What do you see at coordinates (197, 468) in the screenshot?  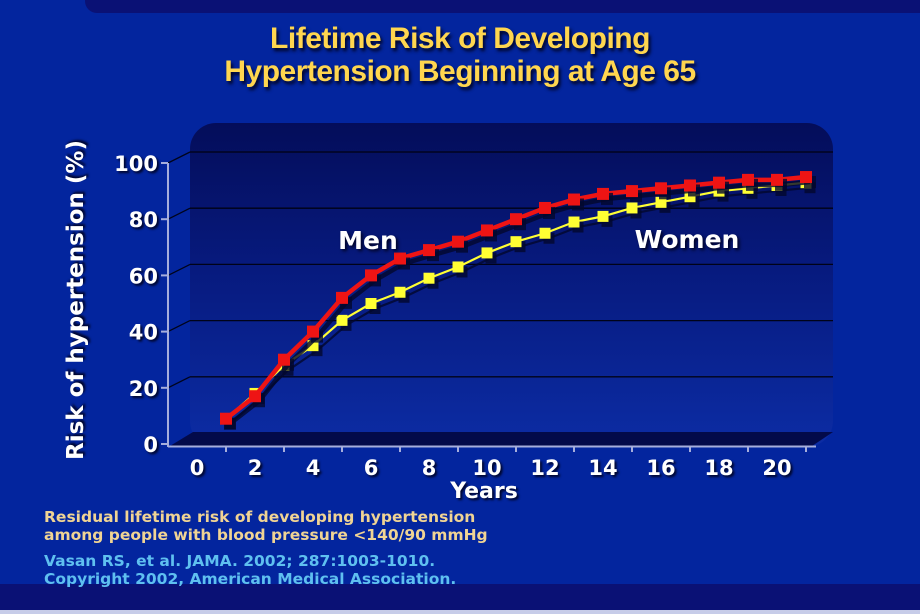 I see `x-tick-label: 0` at bounding box center [197, 468].